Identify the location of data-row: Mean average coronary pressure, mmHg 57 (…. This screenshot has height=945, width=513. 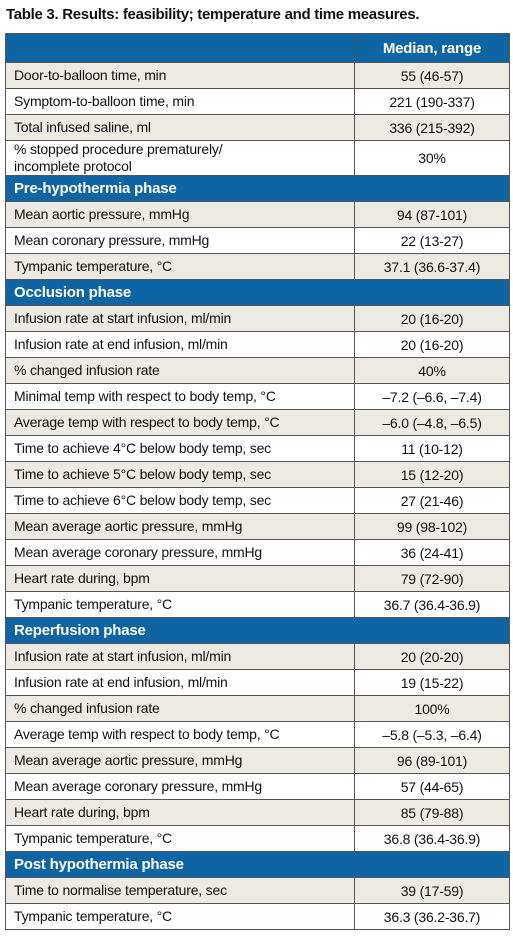
(257, 786).